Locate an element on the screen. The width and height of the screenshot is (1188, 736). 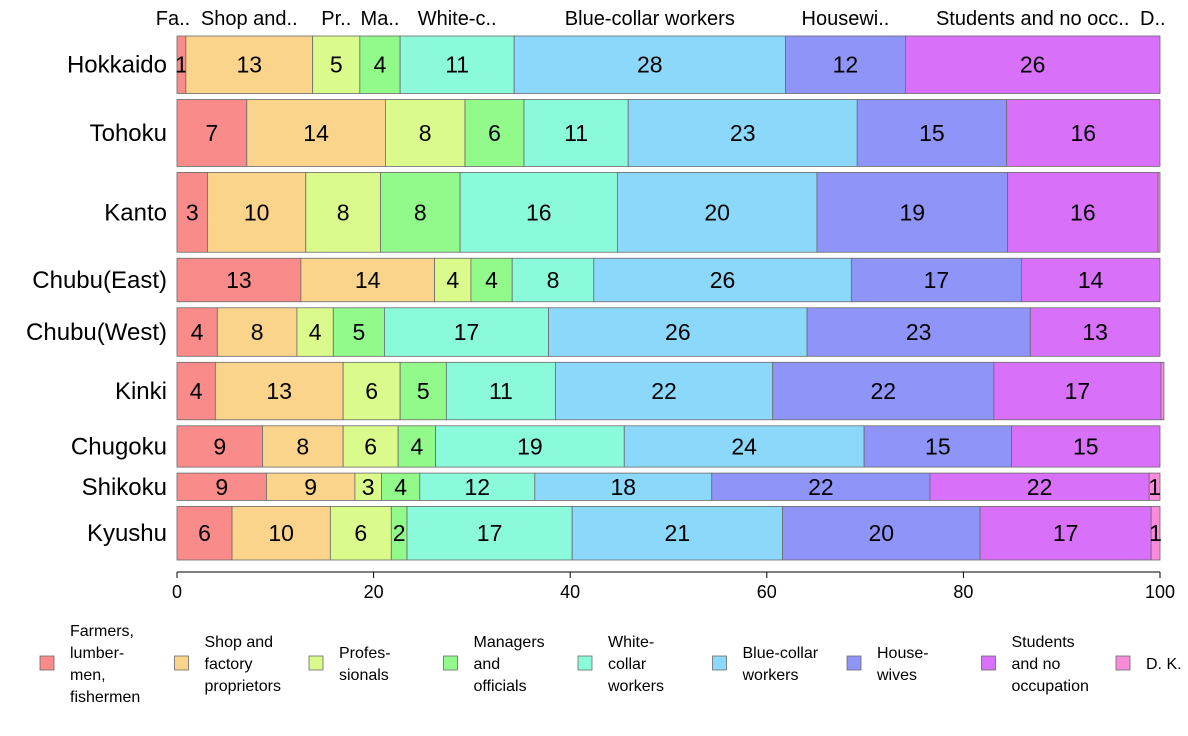
legend-item: D. K. is located at coordinates (1148, 664).